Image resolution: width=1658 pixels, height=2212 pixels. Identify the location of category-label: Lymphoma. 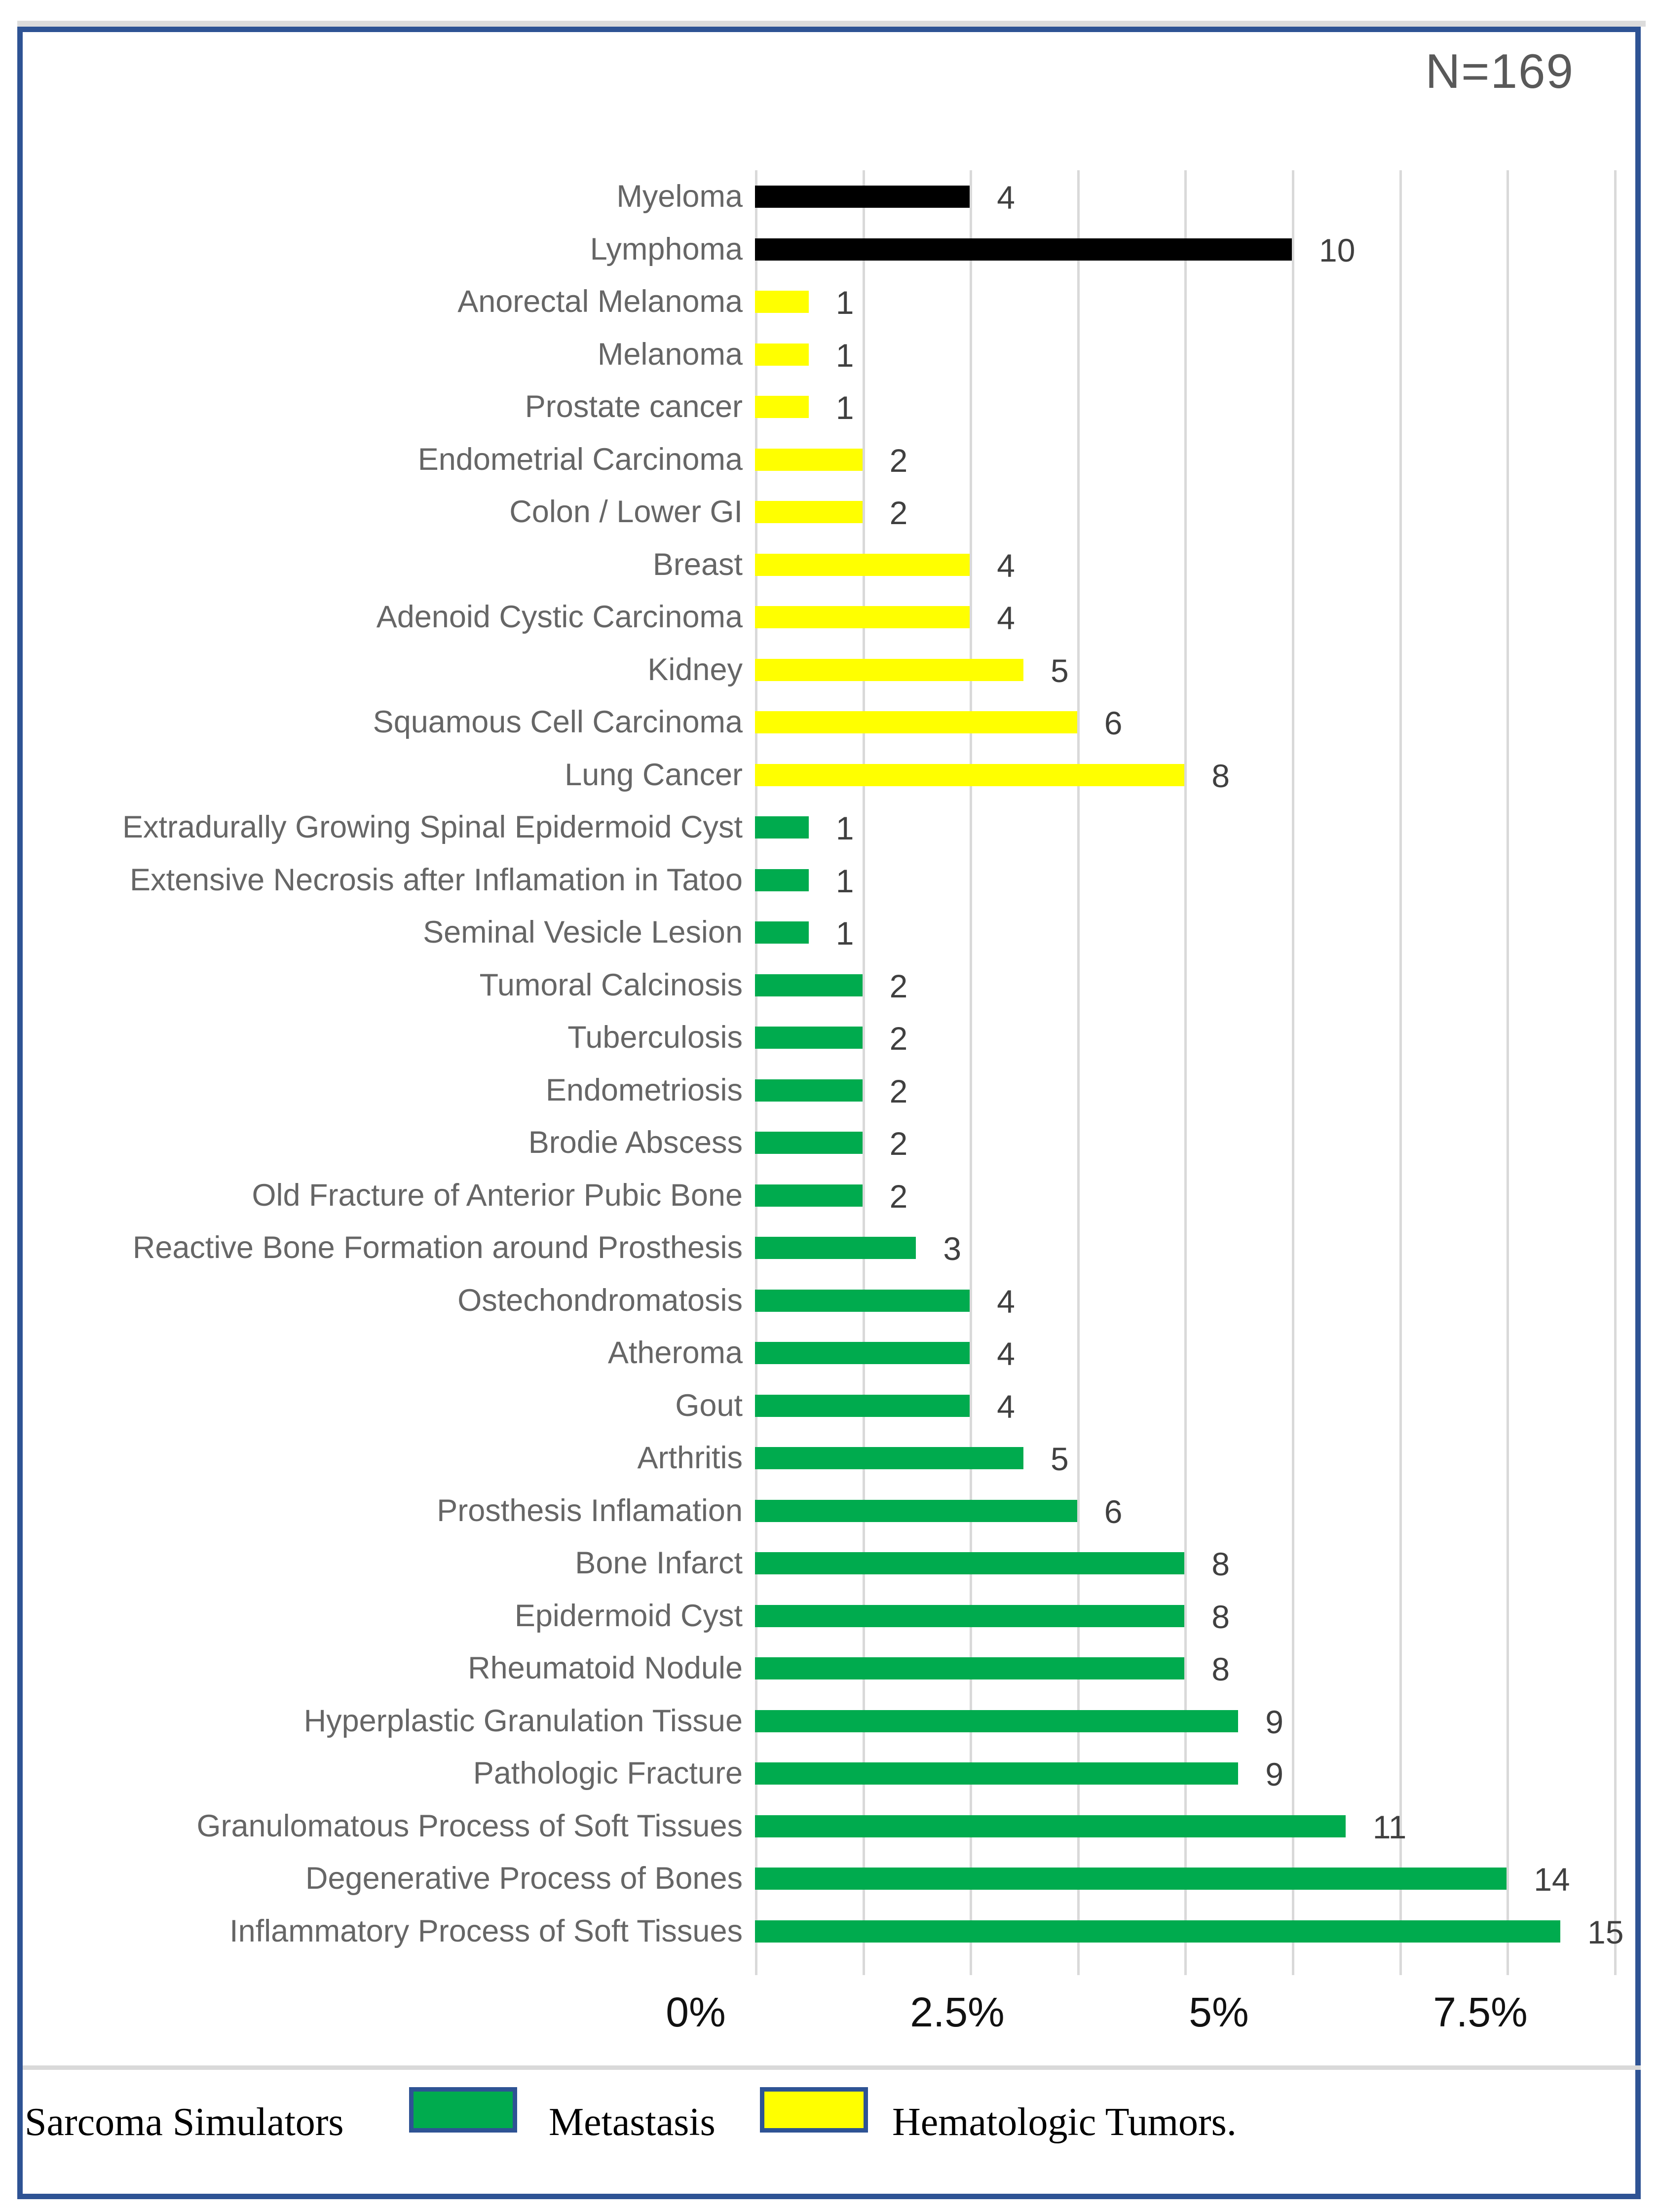
(666, 249).